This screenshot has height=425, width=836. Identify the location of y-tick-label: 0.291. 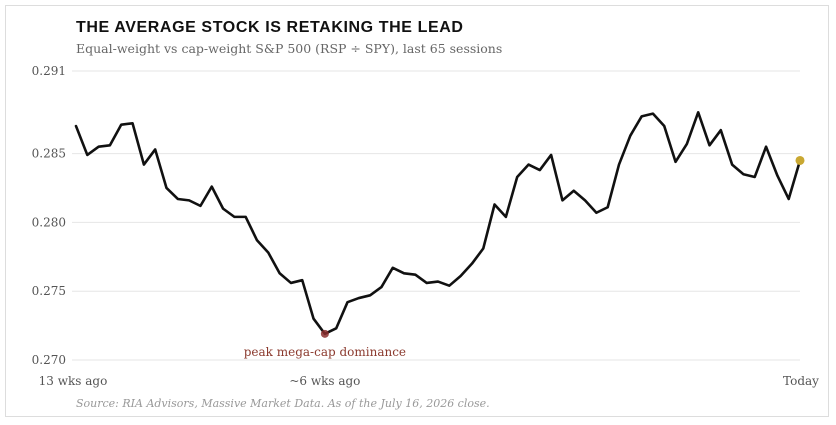
(49, 71).